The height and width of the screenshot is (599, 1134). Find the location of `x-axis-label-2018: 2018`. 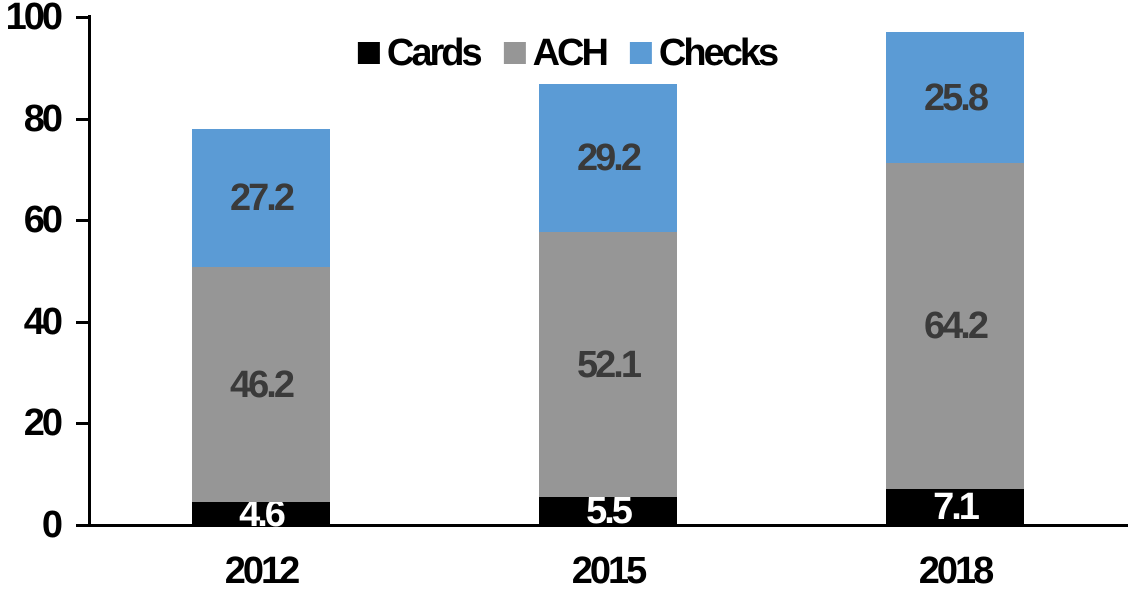

x-axis-label-2018: 2018 is located at coordinates (956, 571).